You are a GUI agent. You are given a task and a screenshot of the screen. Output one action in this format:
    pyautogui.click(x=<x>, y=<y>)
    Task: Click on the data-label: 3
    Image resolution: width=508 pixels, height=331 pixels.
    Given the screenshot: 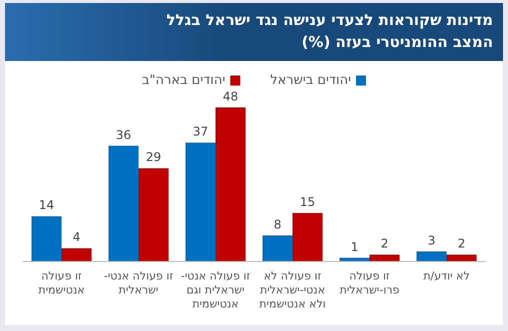 What is the action you would take?
    pyautogui.click(x=432, y=240)
    